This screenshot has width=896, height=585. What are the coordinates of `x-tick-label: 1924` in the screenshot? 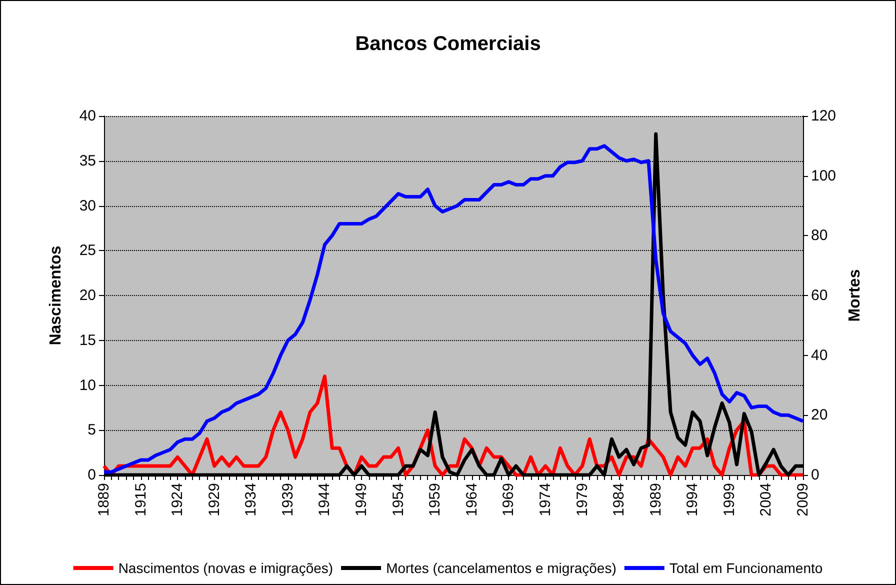 It's located at (177, 499).